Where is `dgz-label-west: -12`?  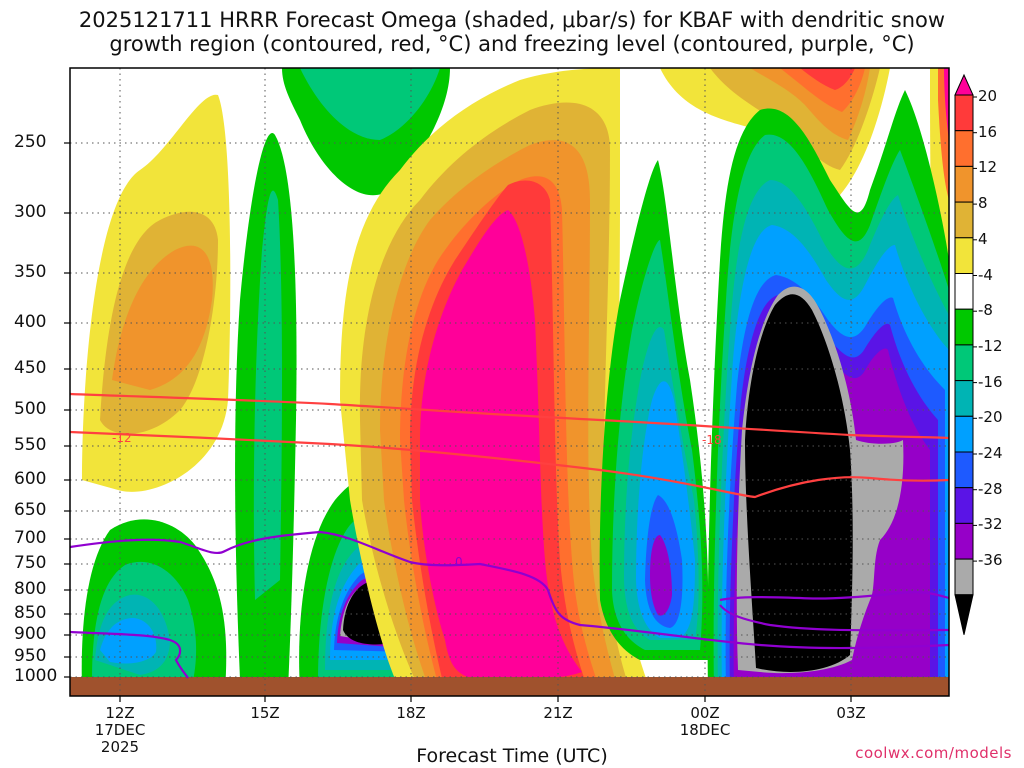 dgz-label-west: -12 is located at coordinates (122, 438).